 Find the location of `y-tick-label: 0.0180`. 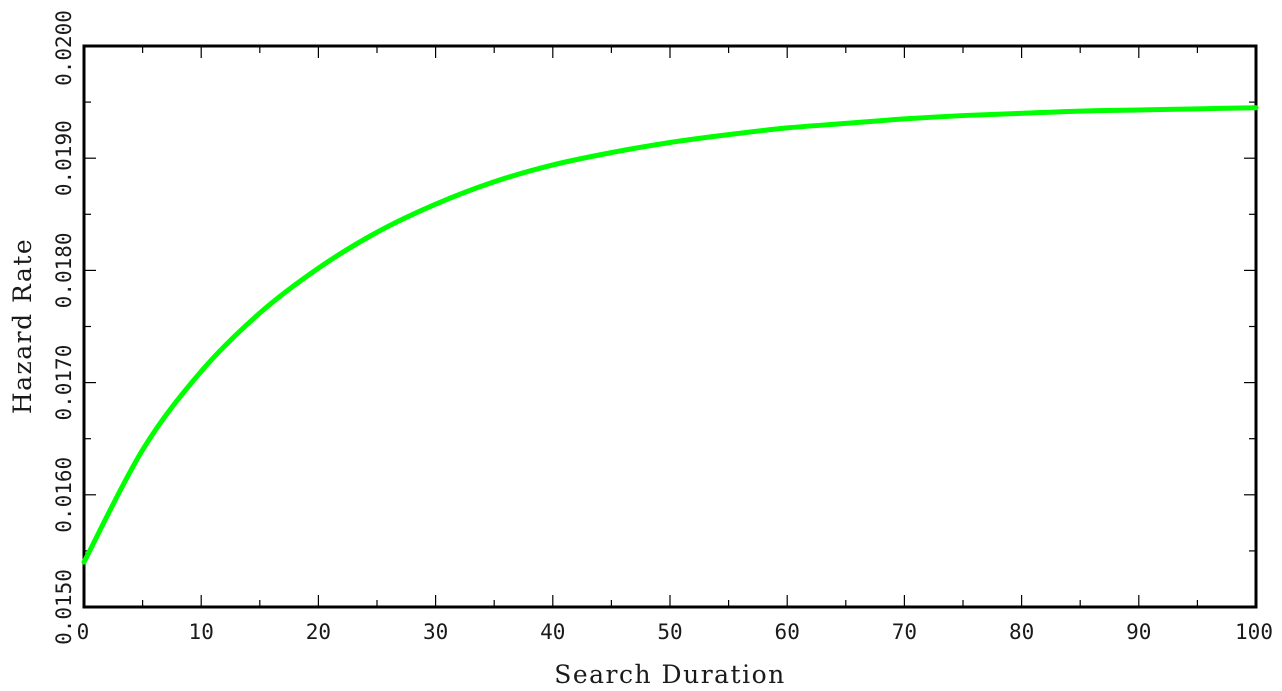

y-tick-label: 0.0180 is located at coordinates (64, 270).